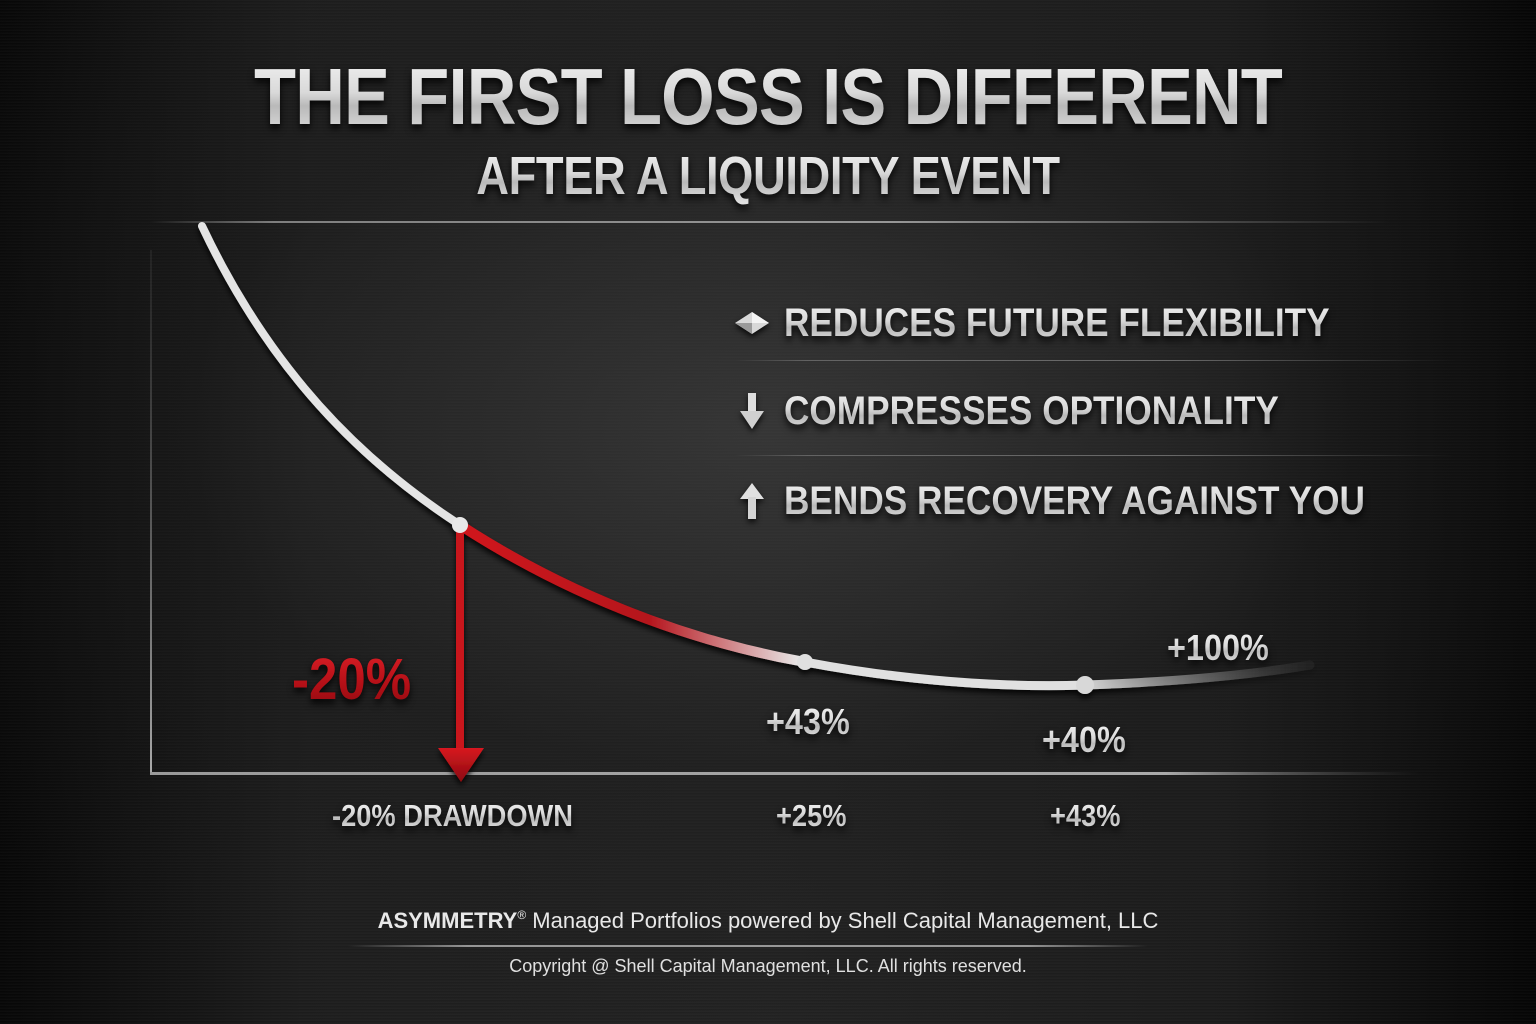 The height and width of the screenshot is (1024, 1536). I want to click on x-axis-label-drawdown-value: -20%, so click(364, 815).